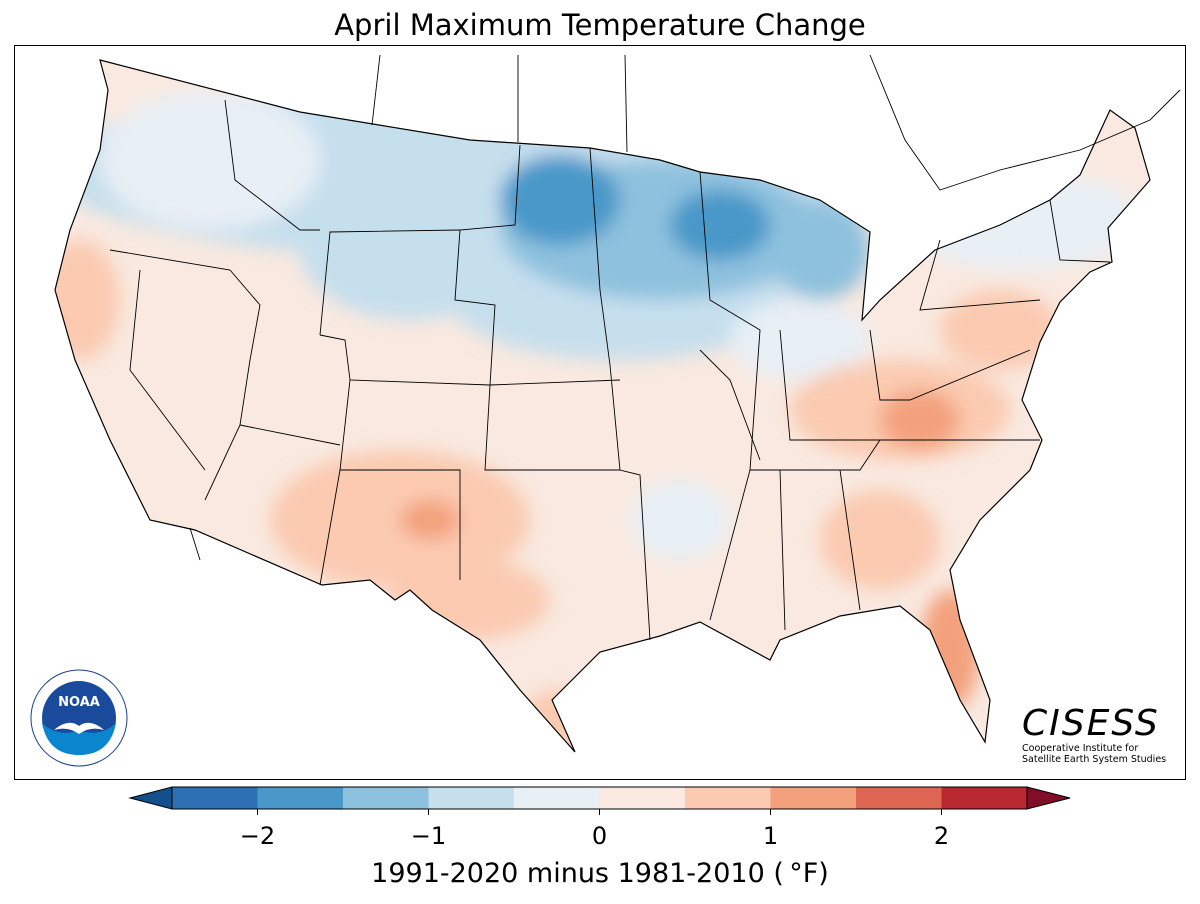 This screenshot has width=1200, height=904. Describe the element at coordinates (257, 836) in the screenshot. I see `colorbar-tick-label: −2` at that location.